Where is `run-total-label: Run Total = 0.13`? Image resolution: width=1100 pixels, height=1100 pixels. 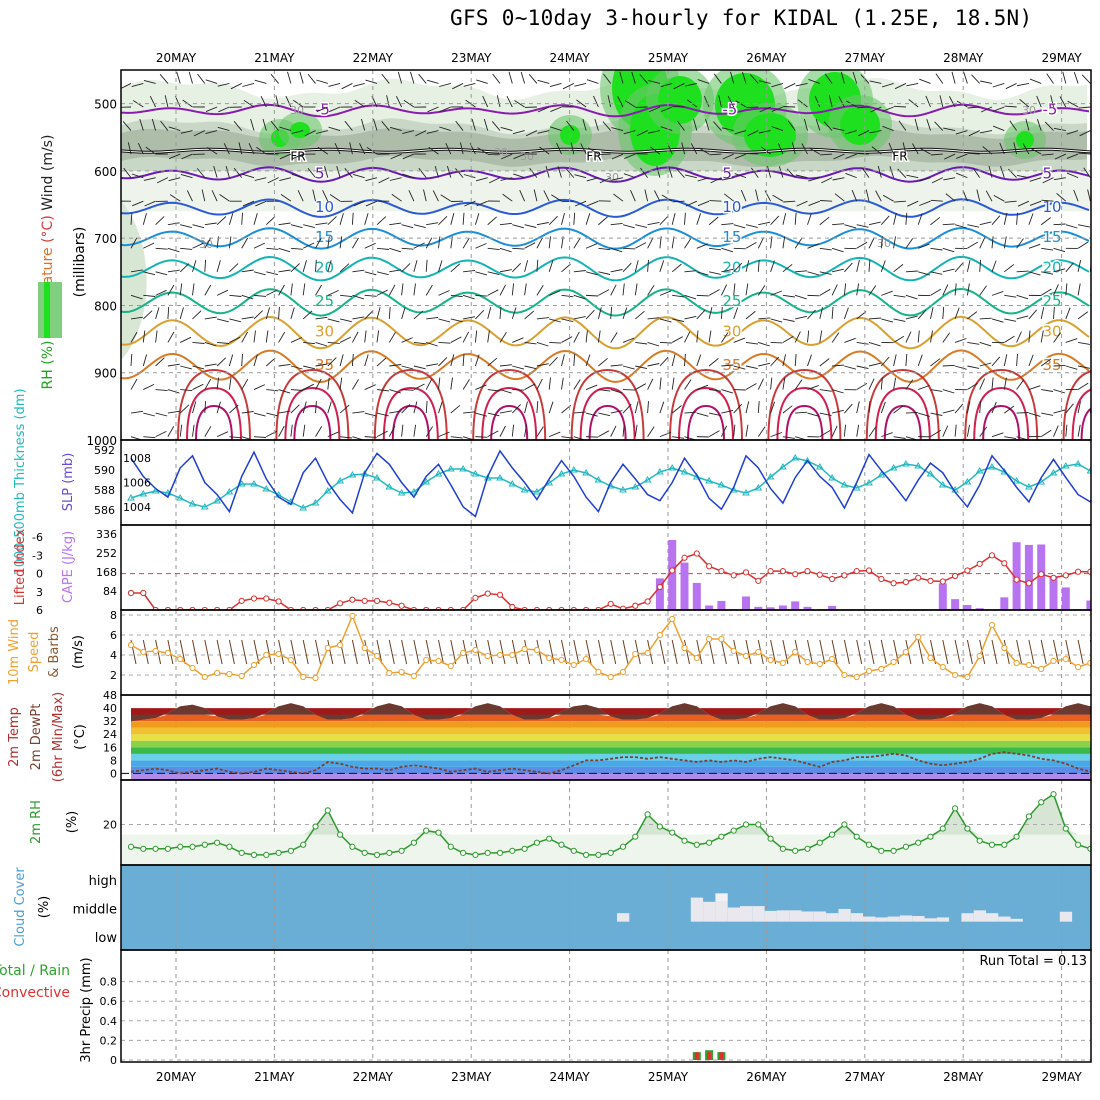 run-total-label: Run Total = 0.13 is located at coordinates (1033, 961).